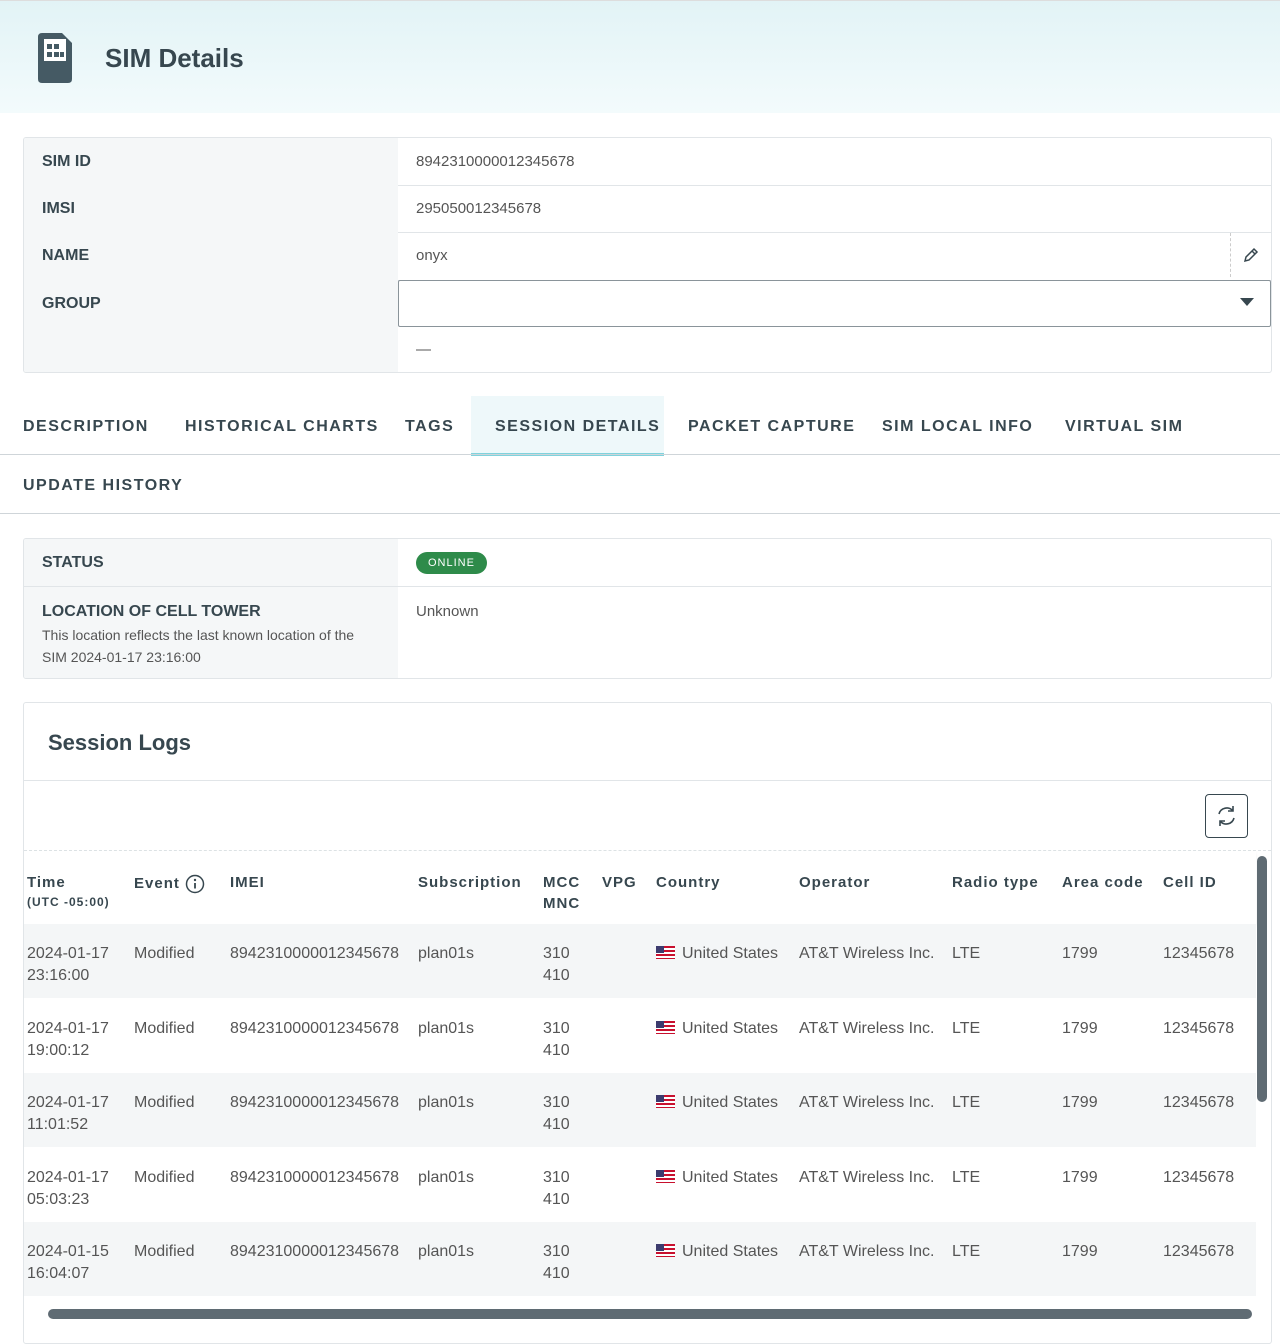 The height and width of the screenshot is (1344, 1280). Describe the element at coordinates (562, 882) in the screenshot. I see `header-label: MCC` at that location.